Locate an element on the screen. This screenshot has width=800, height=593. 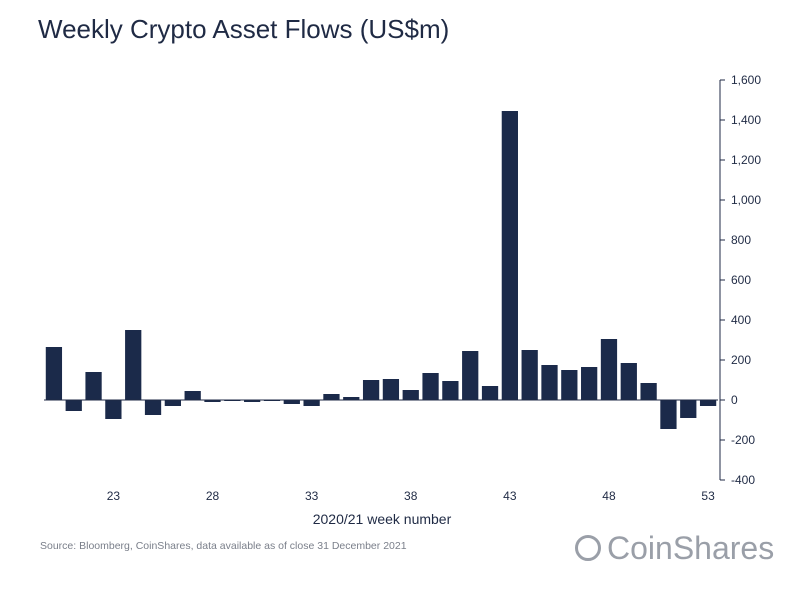
x-axis-label: 2020/21 week number is located at coordinates (382, 519).